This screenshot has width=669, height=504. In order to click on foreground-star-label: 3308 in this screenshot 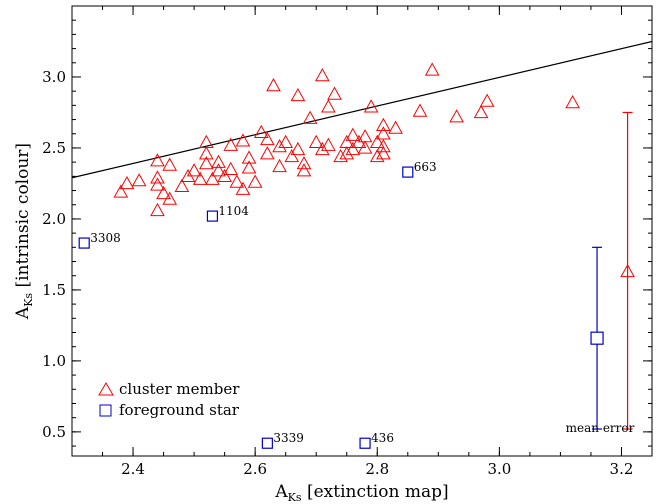, I will do `click(105, 238)`.